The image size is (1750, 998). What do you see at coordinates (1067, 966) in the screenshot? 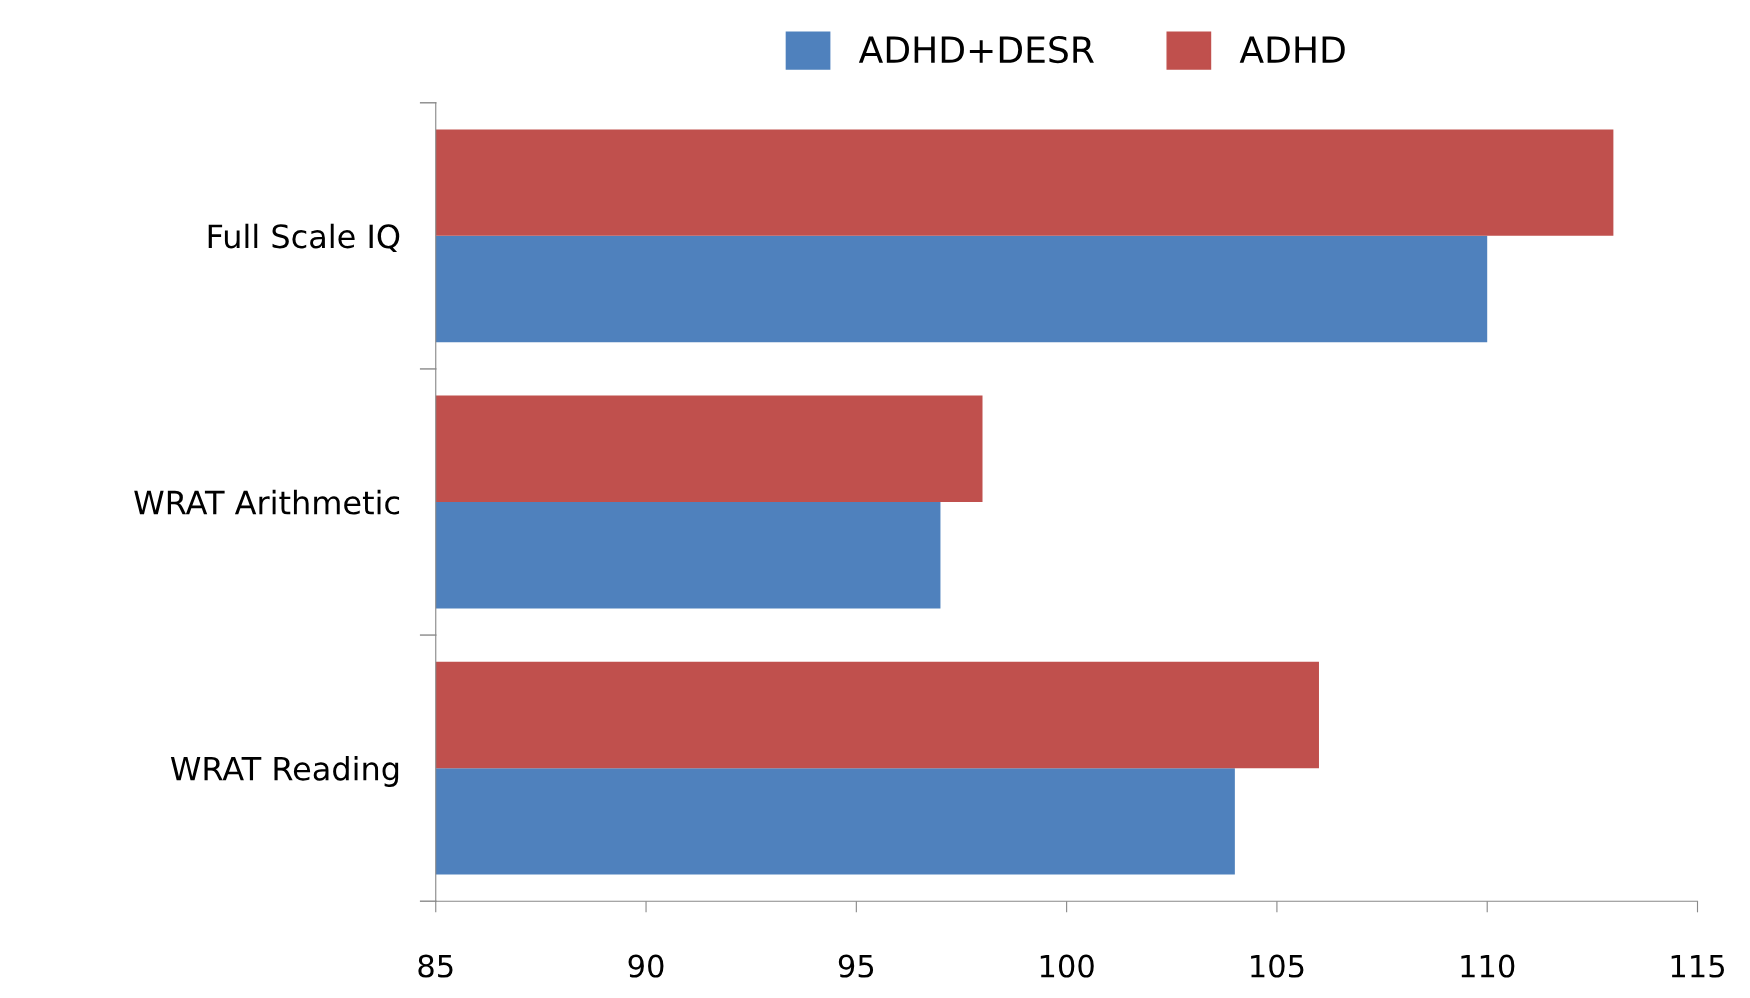
I see `x-tick-label: 100` at bounding box center [1067, 966].